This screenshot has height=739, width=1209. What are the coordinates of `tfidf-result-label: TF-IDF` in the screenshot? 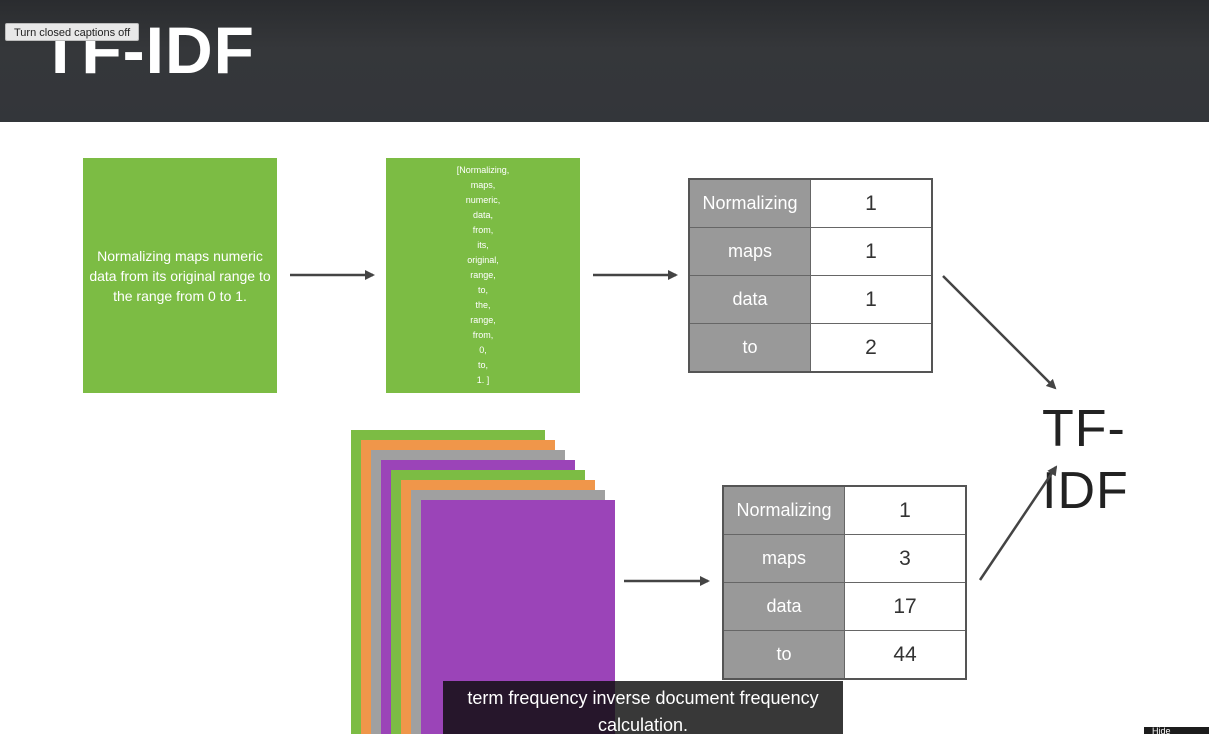 It's located at (1125, 460).